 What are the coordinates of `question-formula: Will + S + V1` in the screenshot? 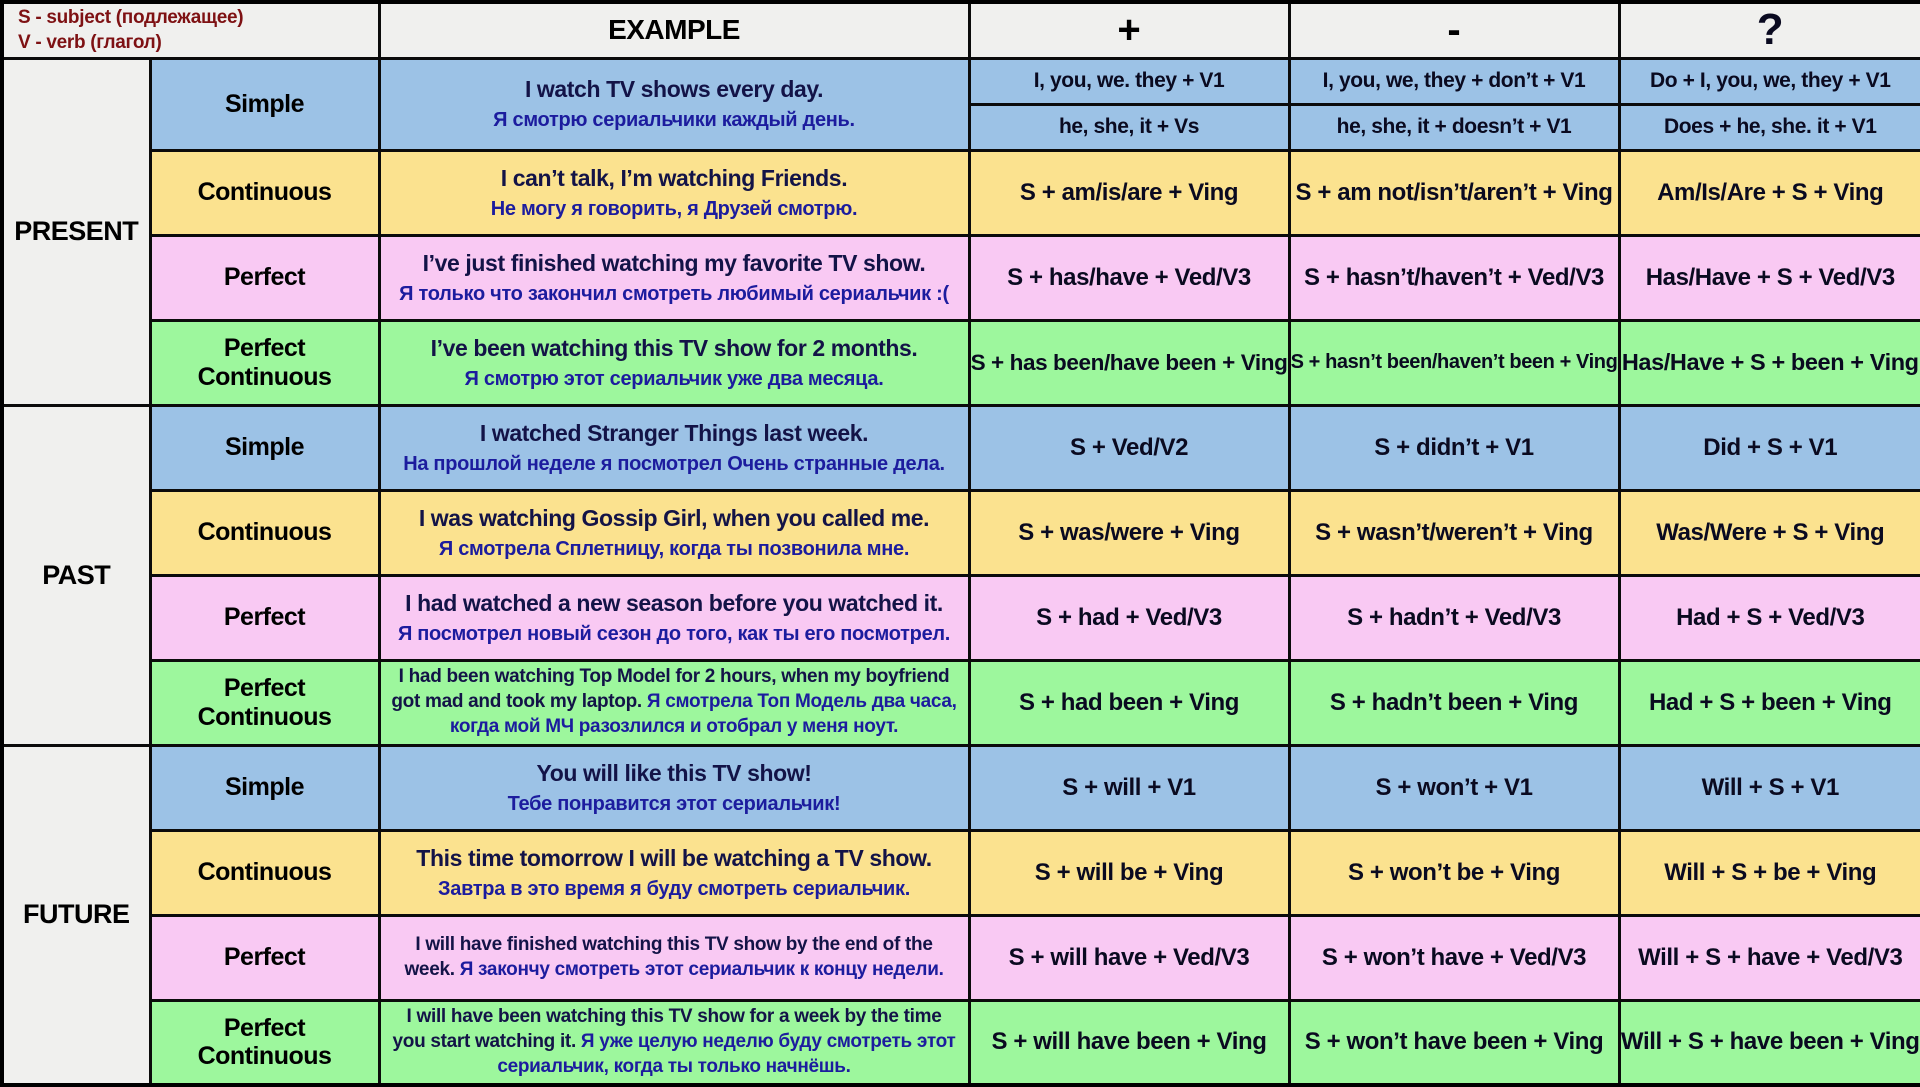 It's located at (1770, 788).